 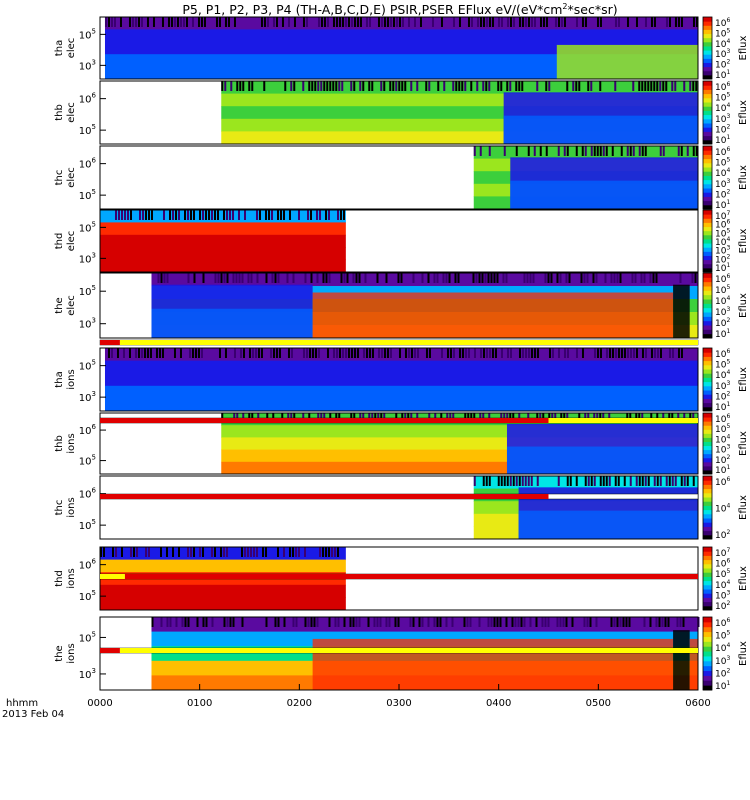 I want to click on colorbar-tick-label: 10⁵, so click(x=722, y=636).